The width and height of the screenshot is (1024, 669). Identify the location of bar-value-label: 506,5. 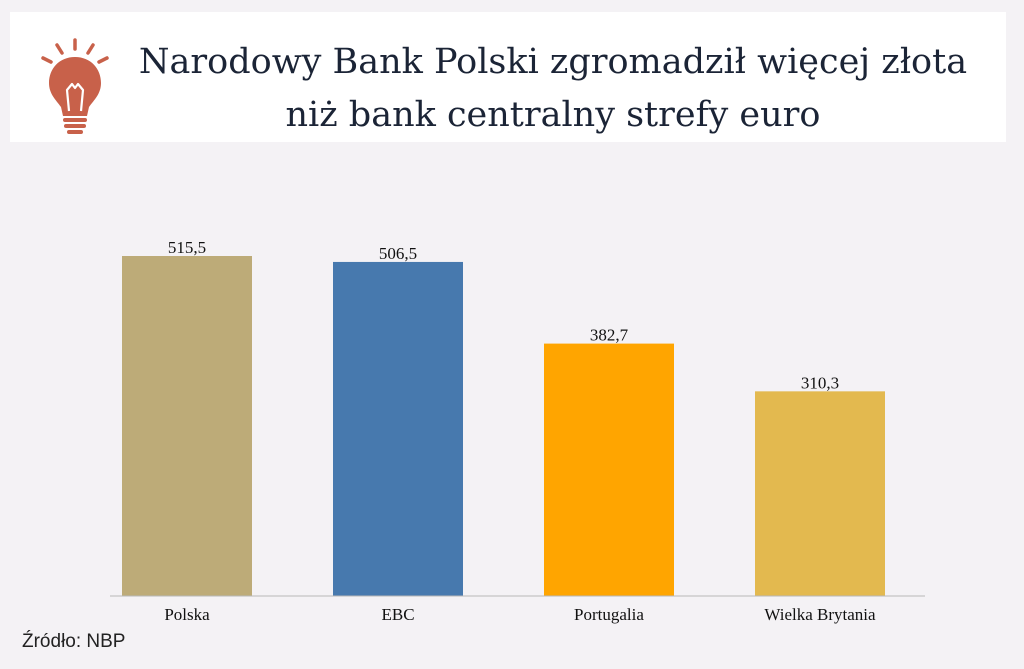
(398, 253).